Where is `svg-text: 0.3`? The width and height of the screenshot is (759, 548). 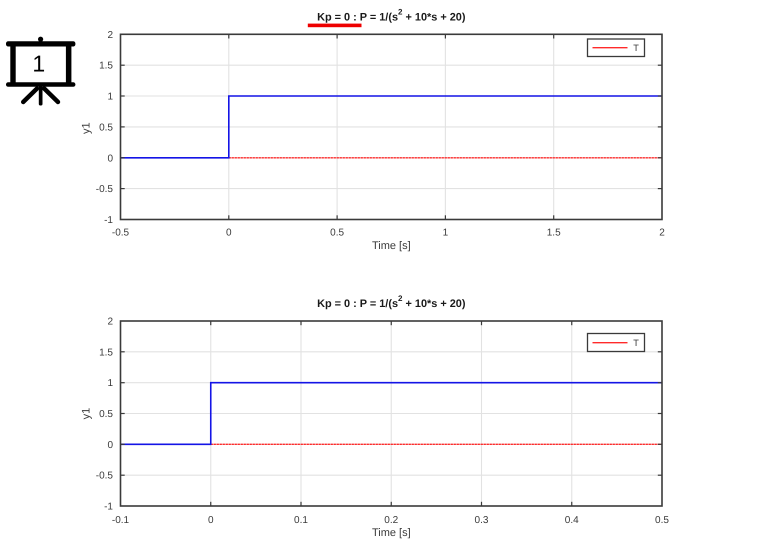
svg-text: 0.3 is located at coordinates (482, 520).